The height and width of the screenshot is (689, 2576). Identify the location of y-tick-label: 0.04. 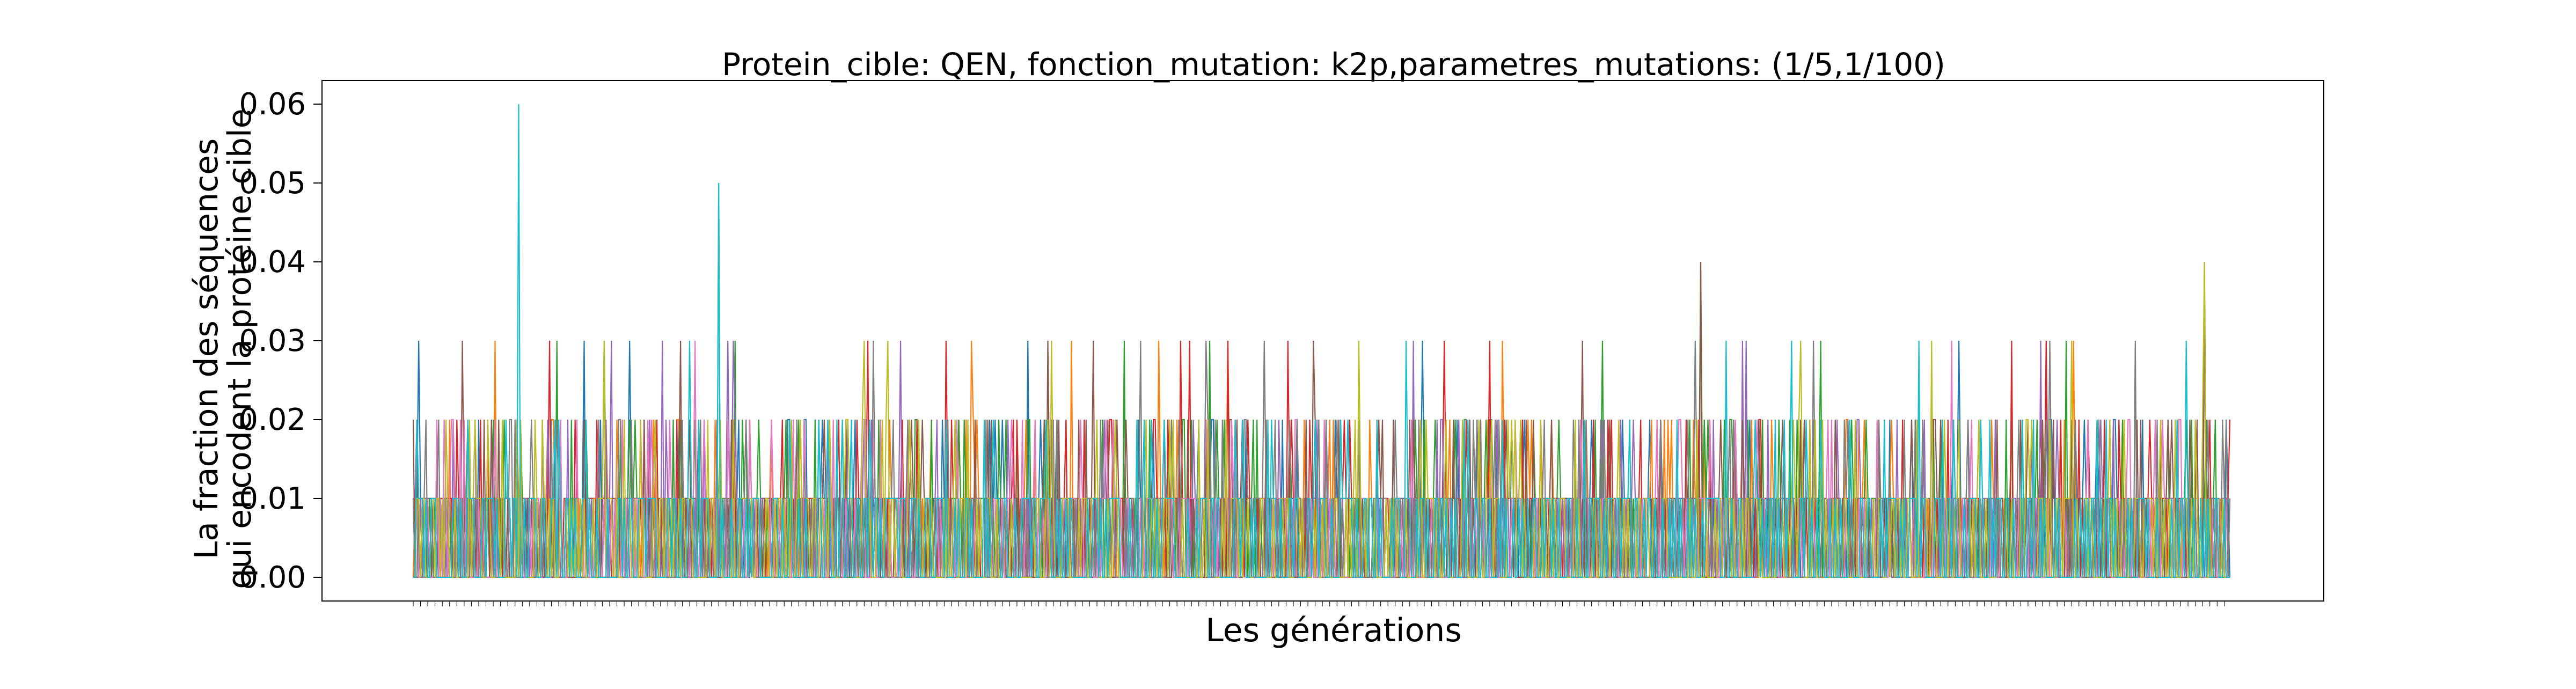
(272, 262).